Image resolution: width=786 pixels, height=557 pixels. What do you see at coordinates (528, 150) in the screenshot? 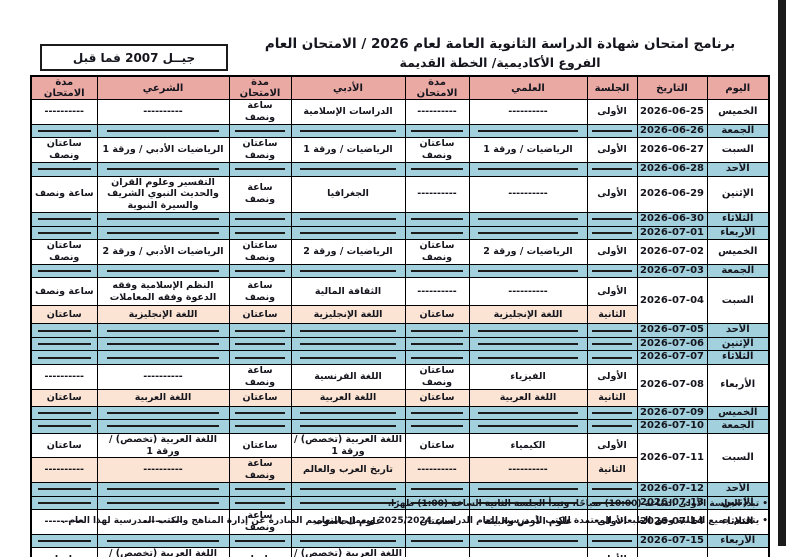
I see `scientific-subject-cell: الرياضيات / ورقة 1` at bounding box center [528, 150].